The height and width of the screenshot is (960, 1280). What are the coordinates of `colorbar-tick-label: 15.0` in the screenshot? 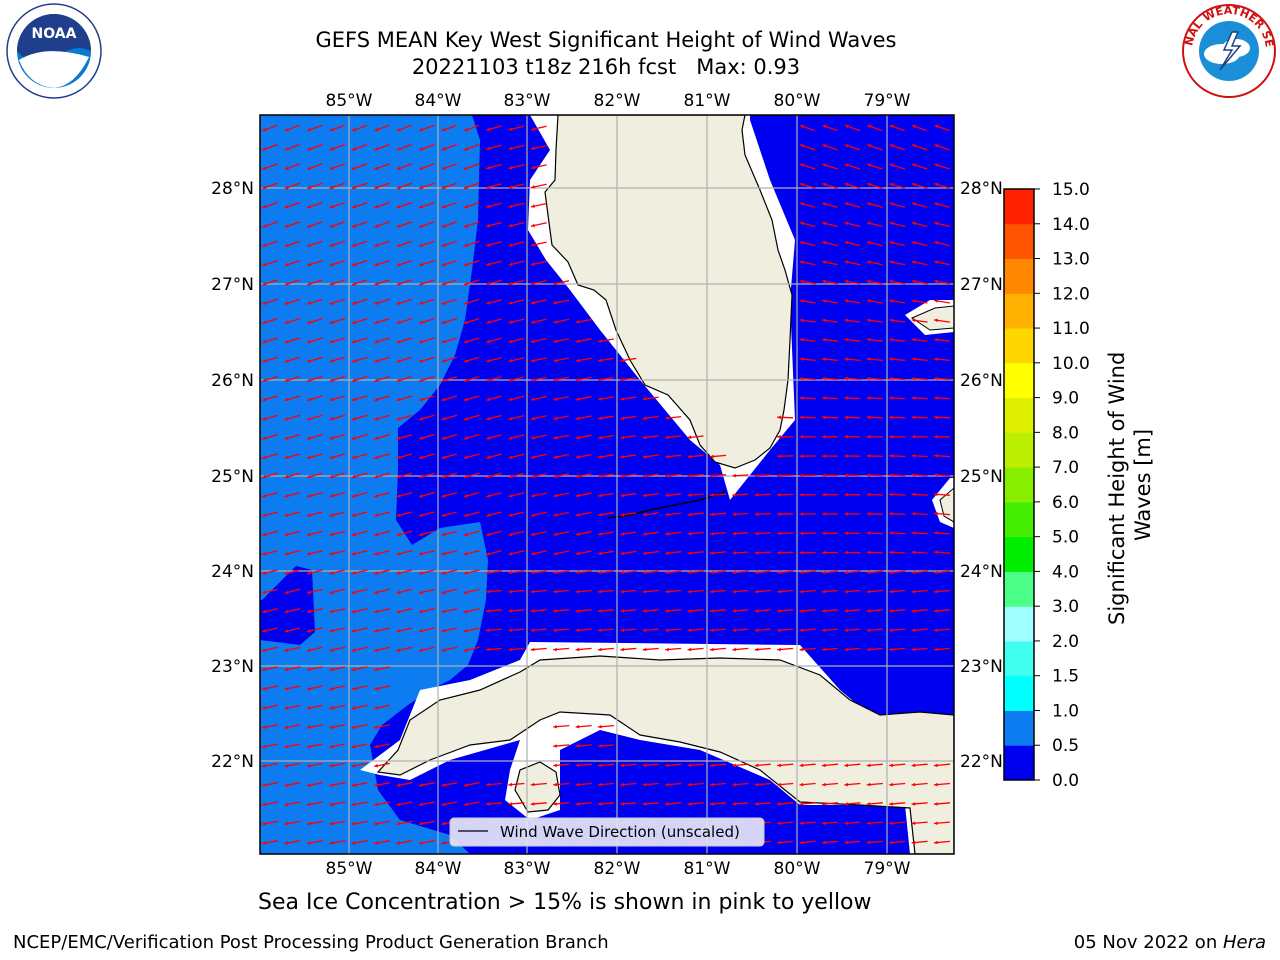 It's located at (1071, 190).